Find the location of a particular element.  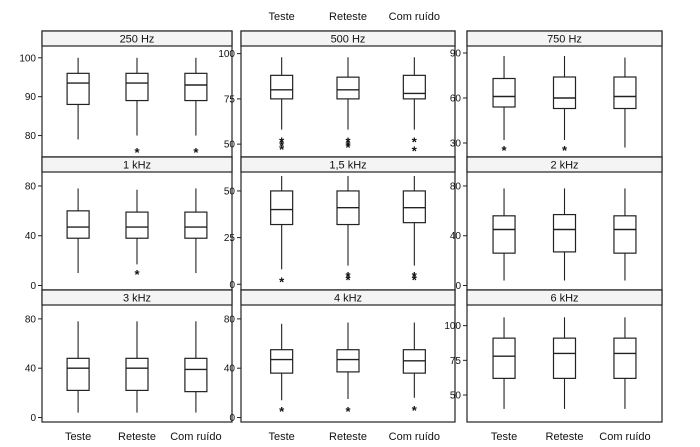

panel-title: 1 kHz is located at coordinates (137, 166).